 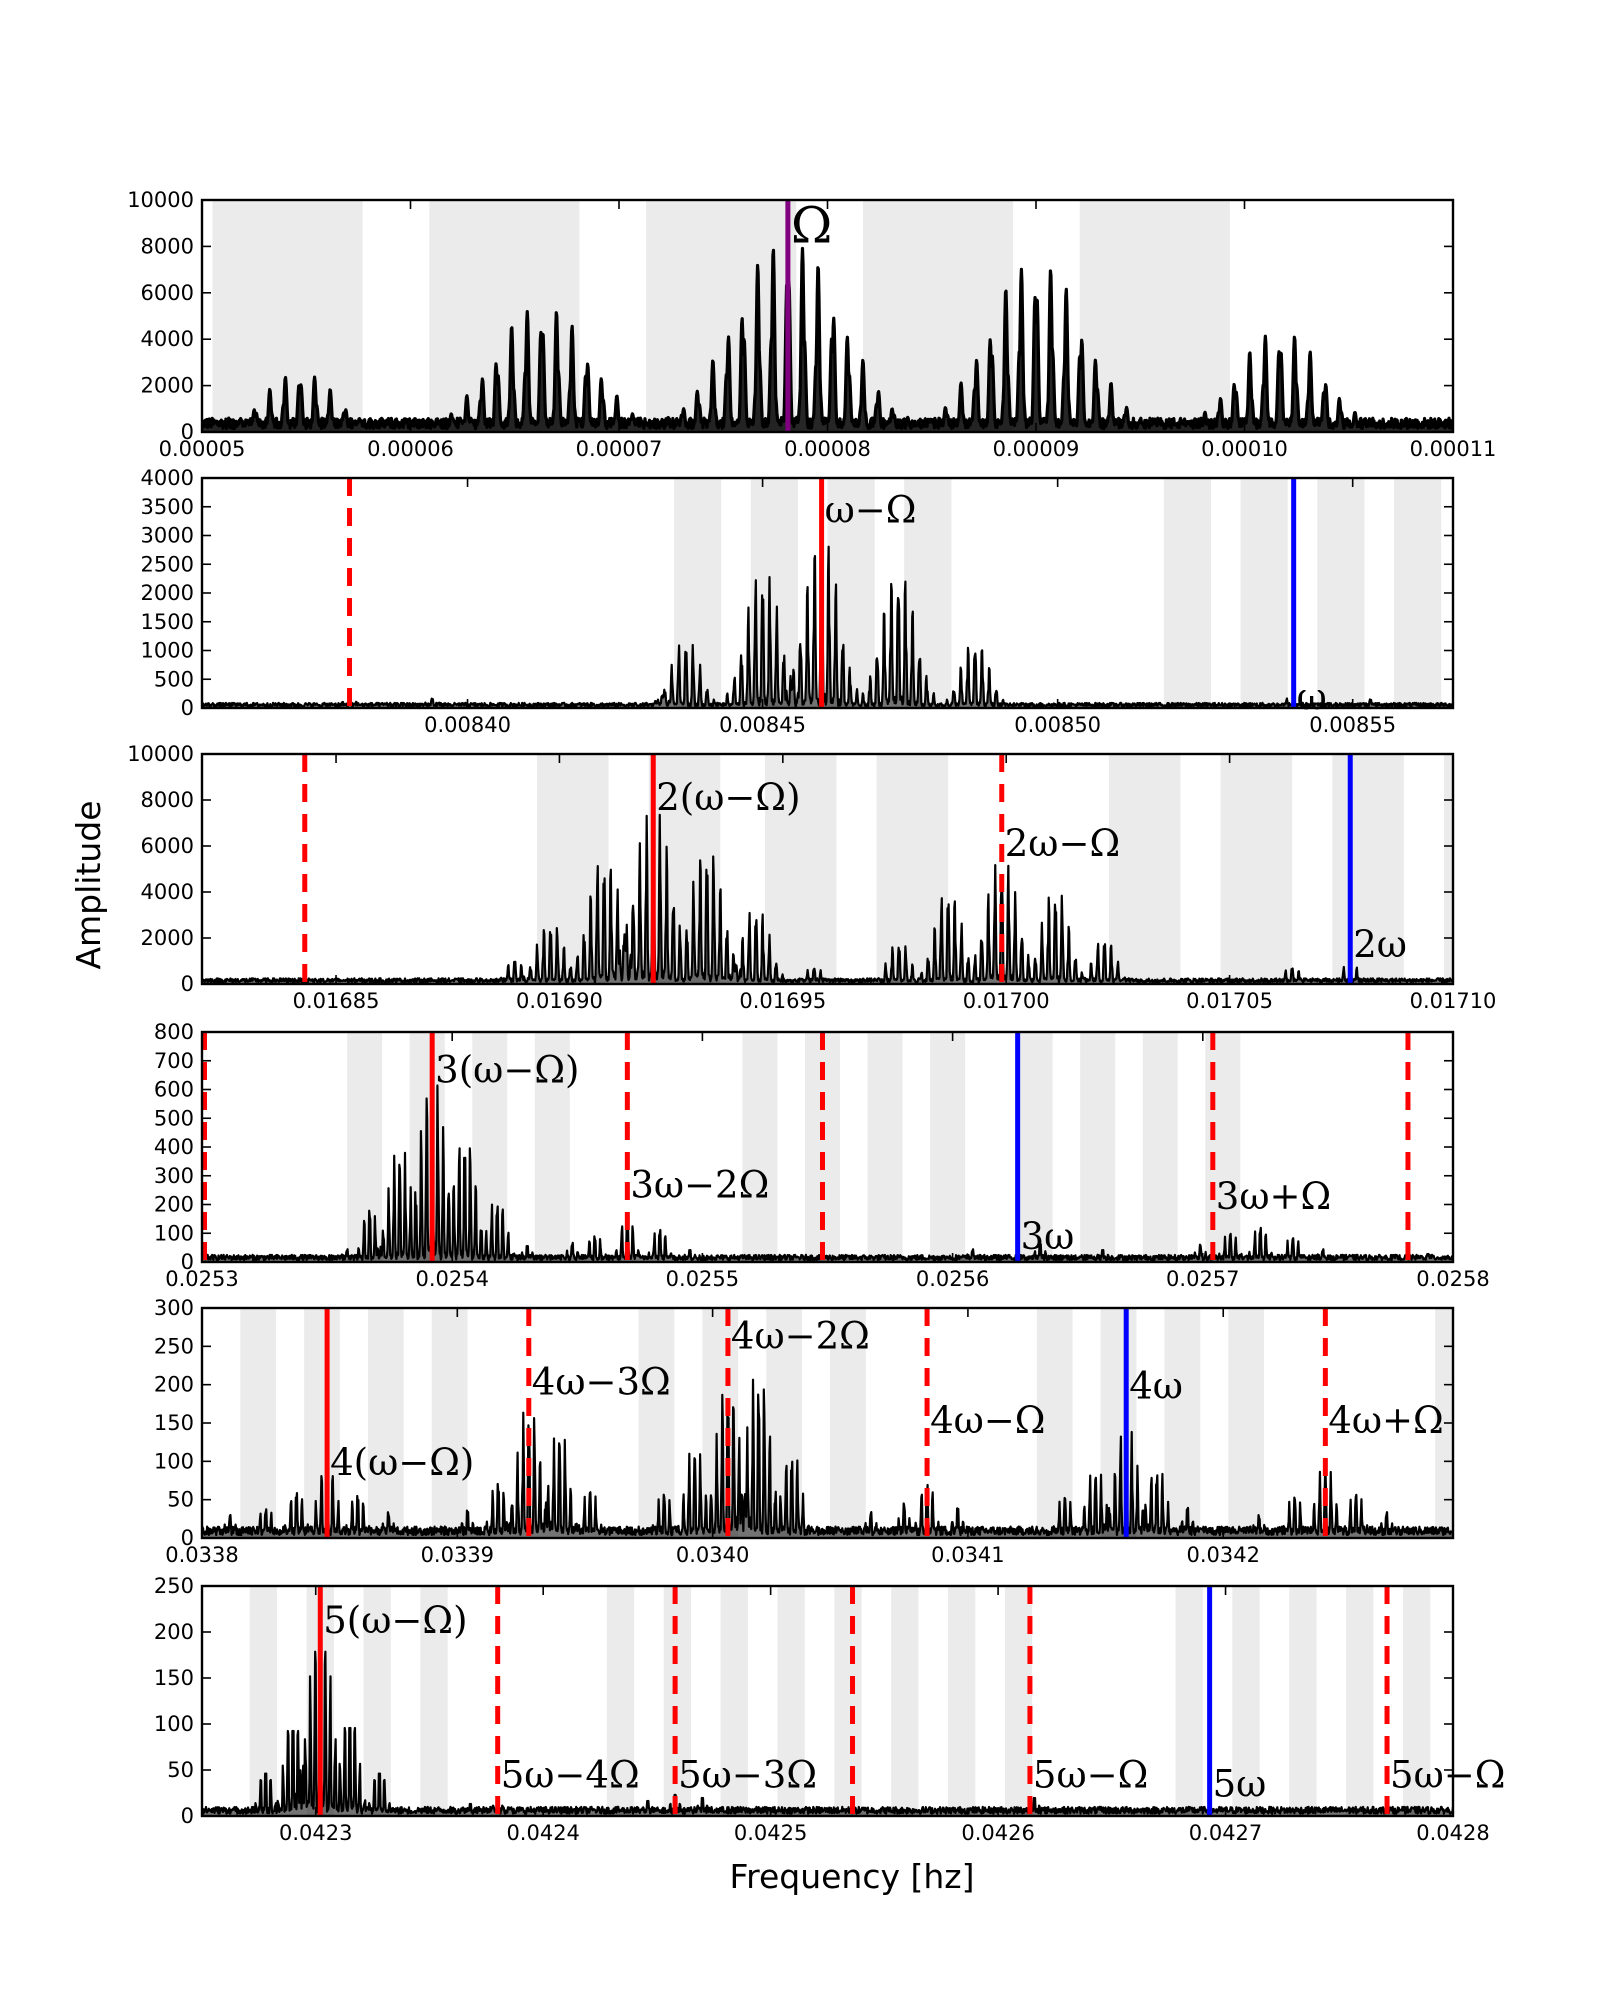 What do you see at coordinates (601, 1382) in the screenshot?
I see `marker-label: 4ω−3Ω` at bounding box center [601, 1382].